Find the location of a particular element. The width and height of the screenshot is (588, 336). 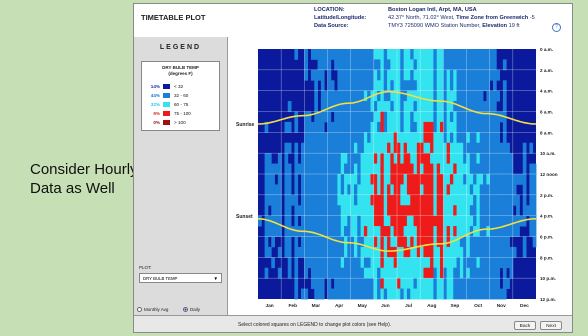

y-tick-label: 12 p.m. is located at coordinates (548, 299).